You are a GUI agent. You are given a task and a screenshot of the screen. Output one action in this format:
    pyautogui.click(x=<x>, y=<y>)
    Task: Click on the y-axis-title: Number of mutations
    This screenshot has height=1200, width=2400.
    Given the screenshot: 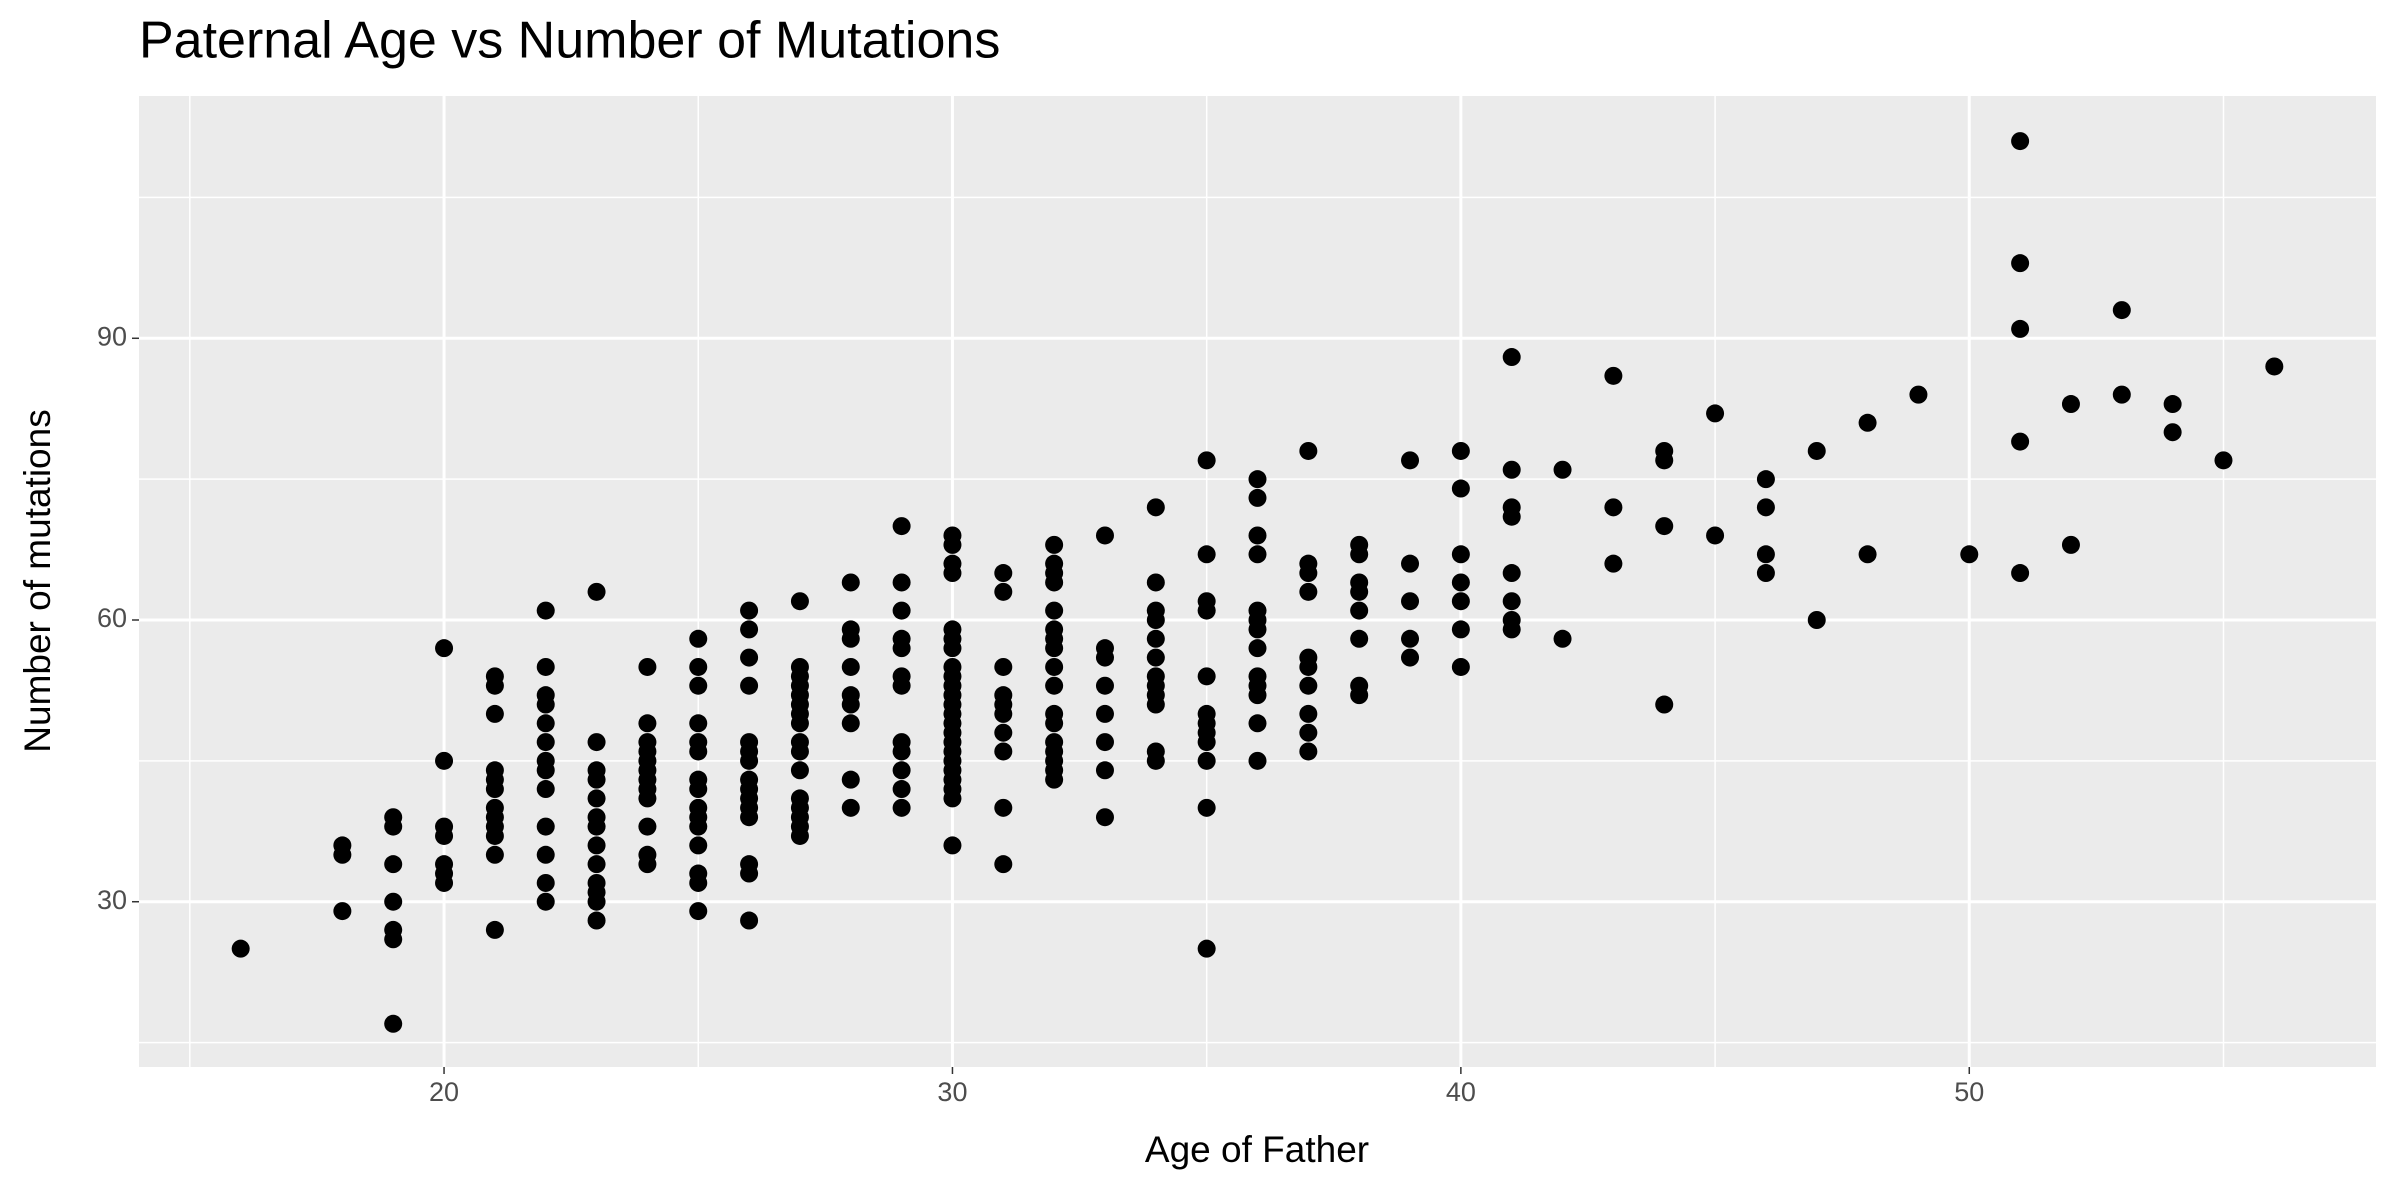 What is the action you would take?
    pyautogui.click(x=37, y=580)
    